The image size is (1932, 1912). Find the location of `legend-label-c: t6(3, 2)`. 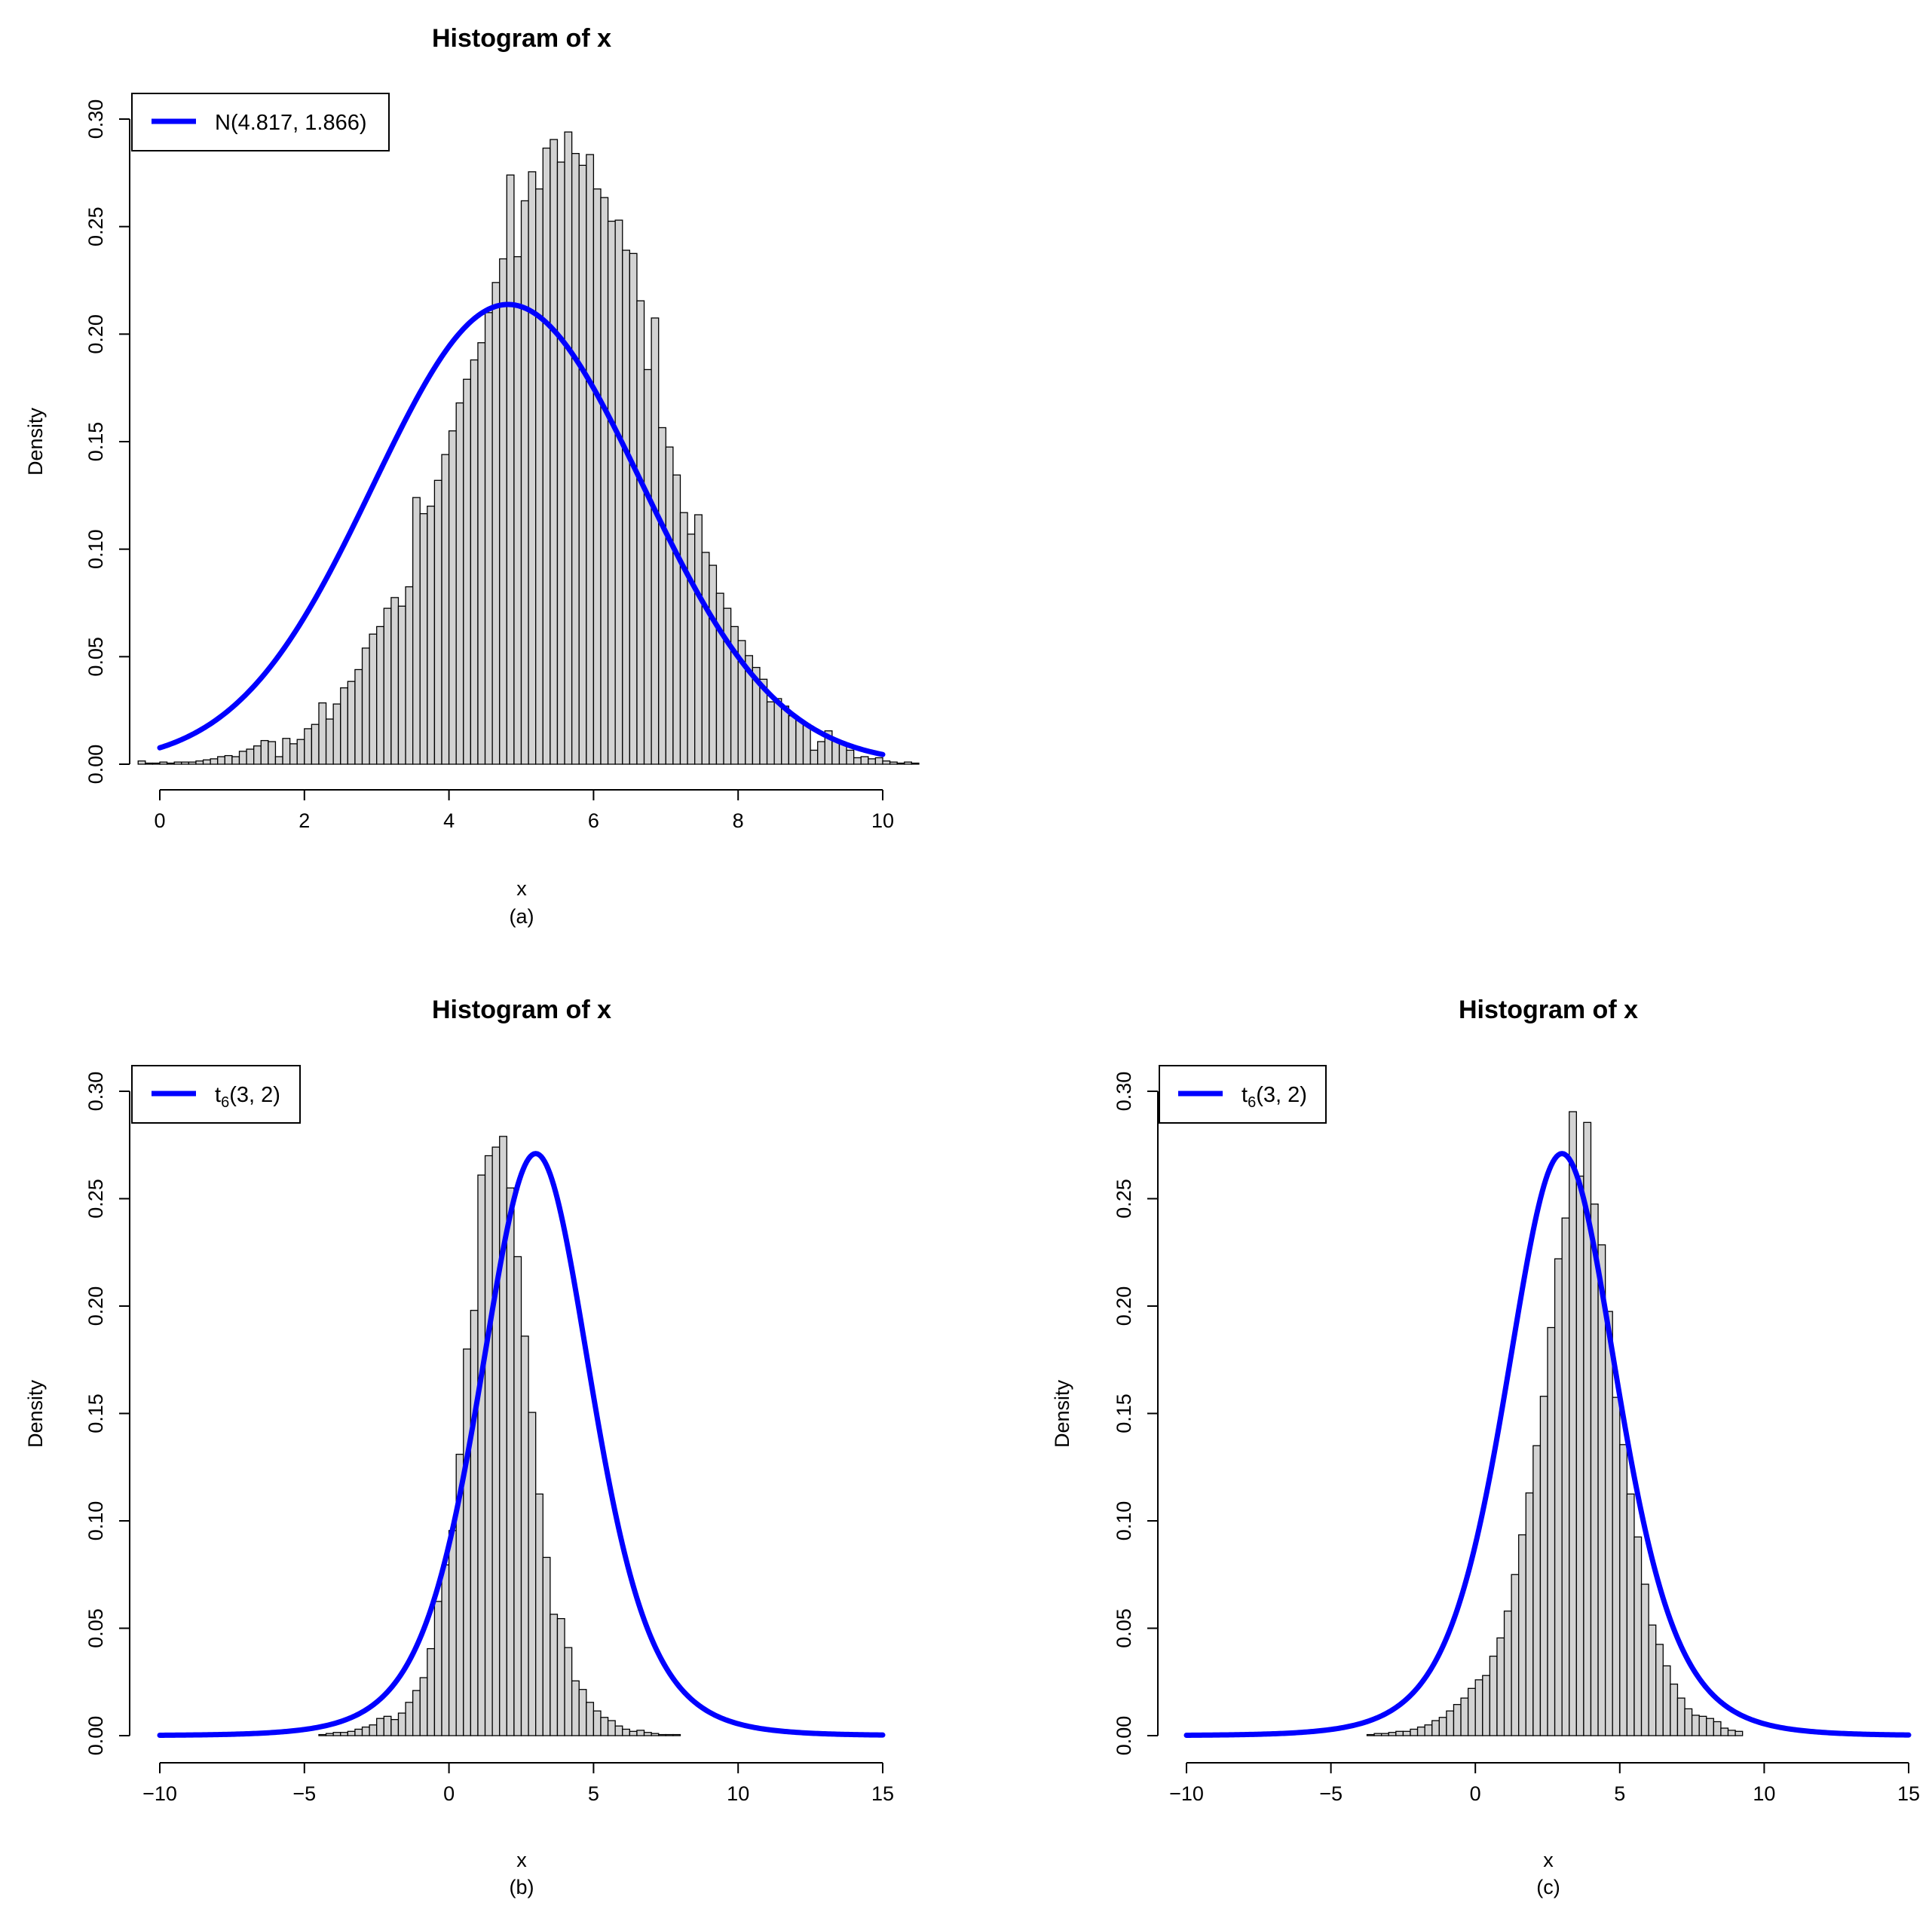

legend-label-c: t6(3, 2) is located at coordinates (1274, 1097).